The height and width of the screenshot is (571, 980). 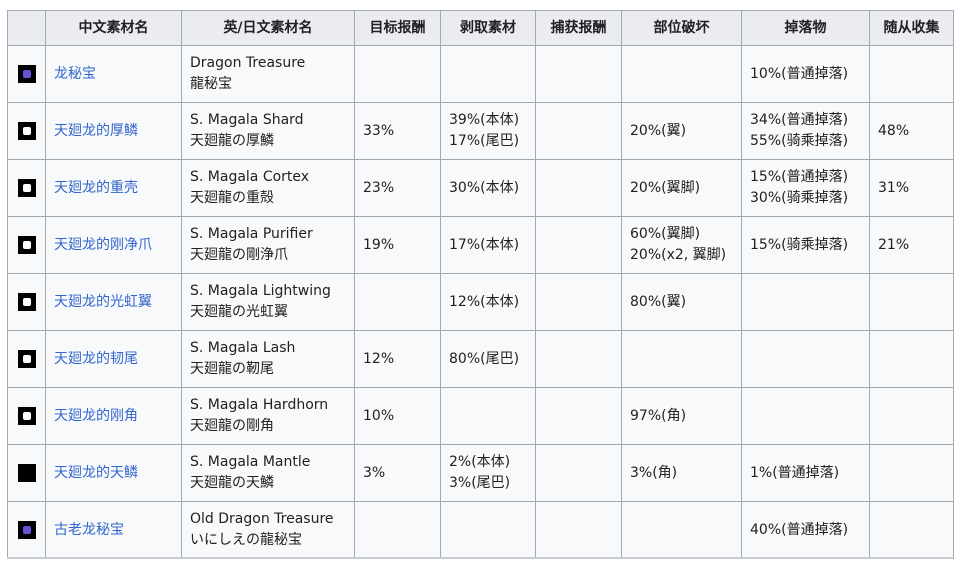 I want to click on palico-cell: 21%, so click(x=911, y=245).